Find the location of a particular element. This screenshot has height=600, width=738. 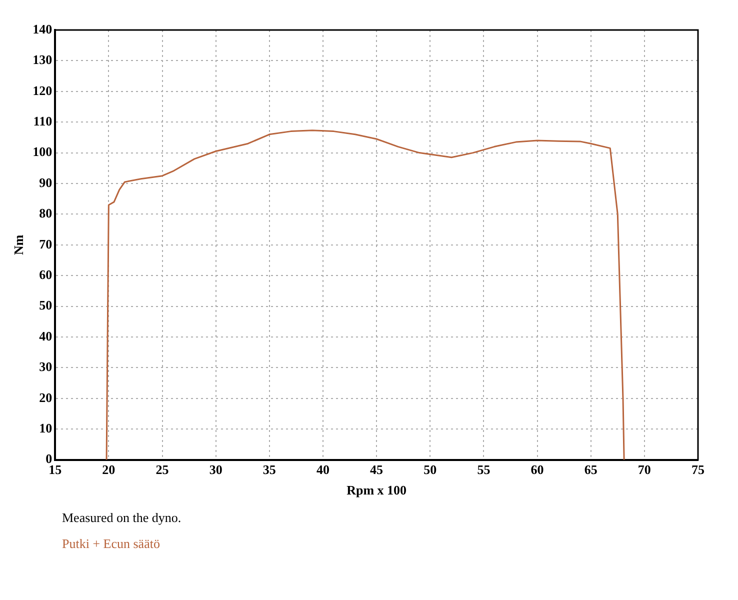

y-tick-label: 90 is located at coordinates (45, 182).